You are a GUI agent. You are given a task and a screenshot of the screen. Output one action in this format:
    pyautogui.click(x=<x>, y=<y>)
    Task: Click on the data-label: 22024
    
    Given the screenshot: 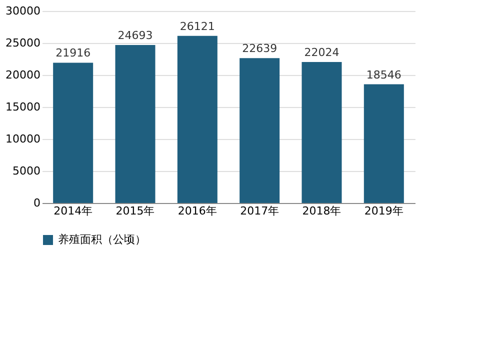 What is the action you would take?
    pyautogui.click(x=322, y=53)
    